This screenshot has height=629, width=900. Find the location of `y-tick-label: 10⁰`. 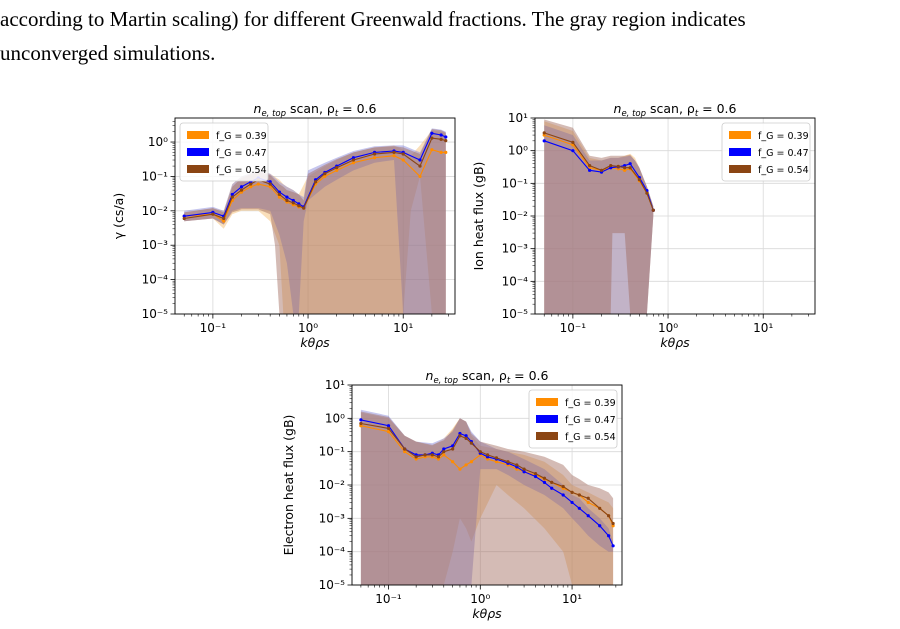

y-tick-label: 10⁰ is located at coordinates (335, 418).